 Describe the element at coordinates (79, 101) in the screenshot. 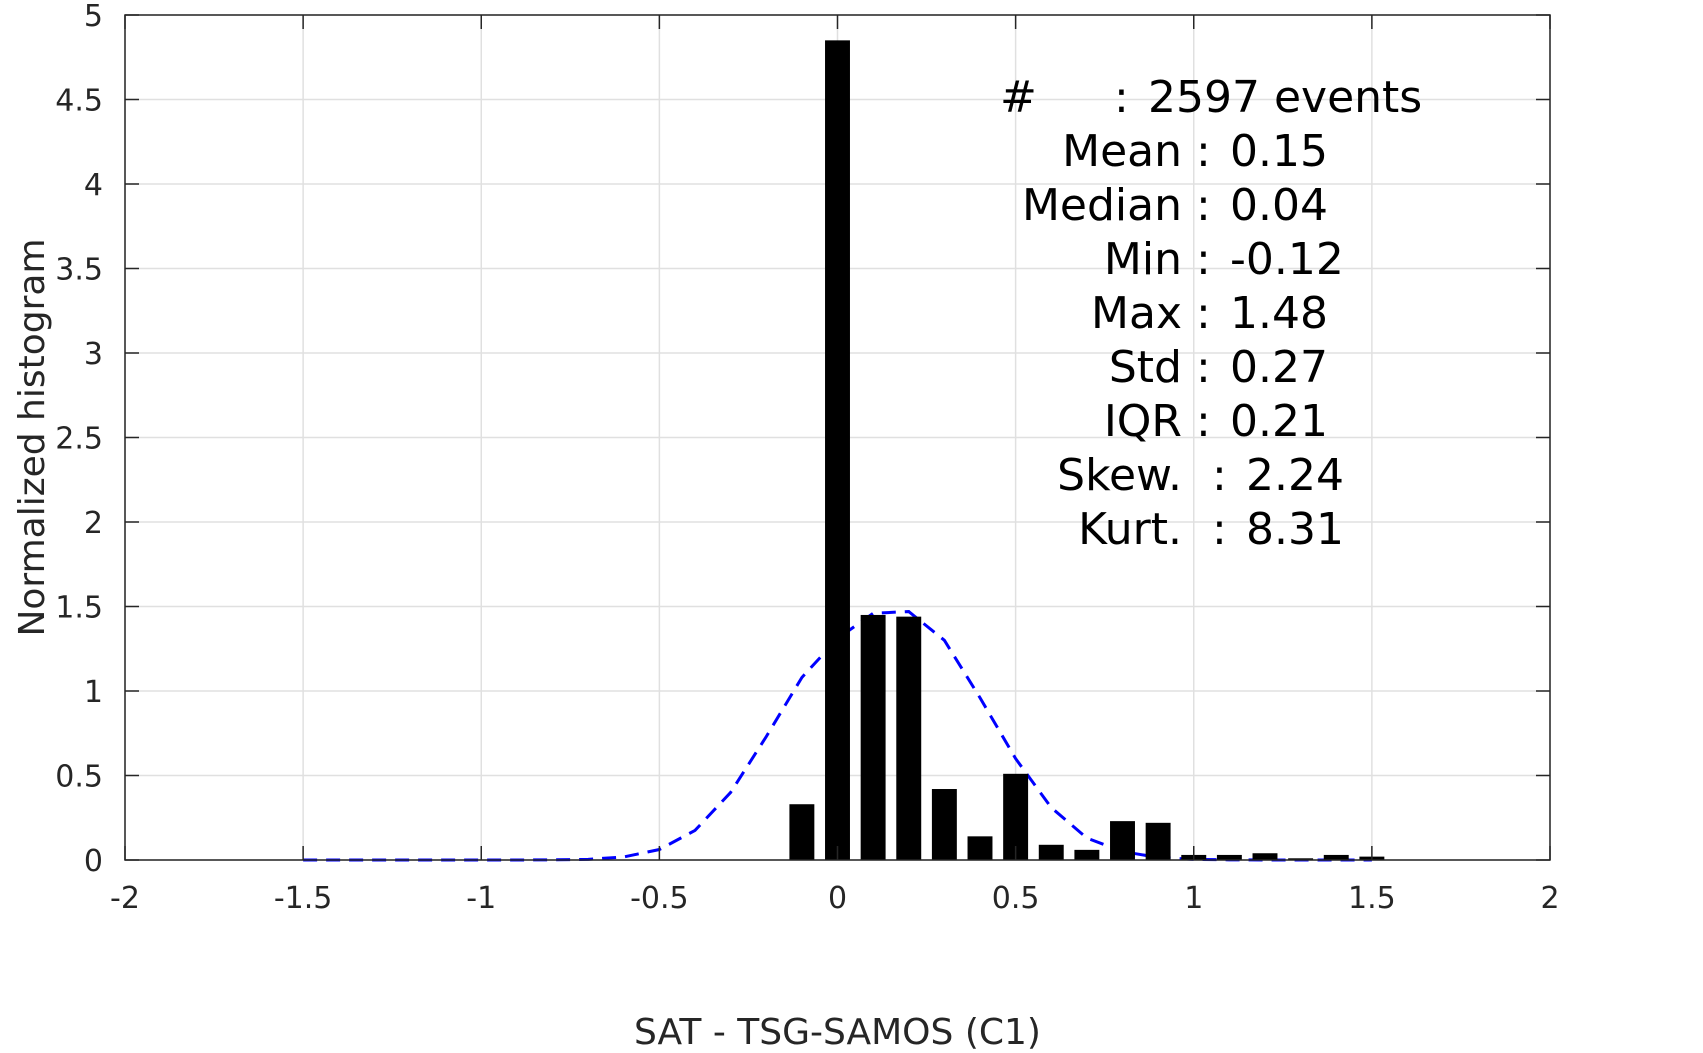

I see `y-tick-label: 4.5` at that location.